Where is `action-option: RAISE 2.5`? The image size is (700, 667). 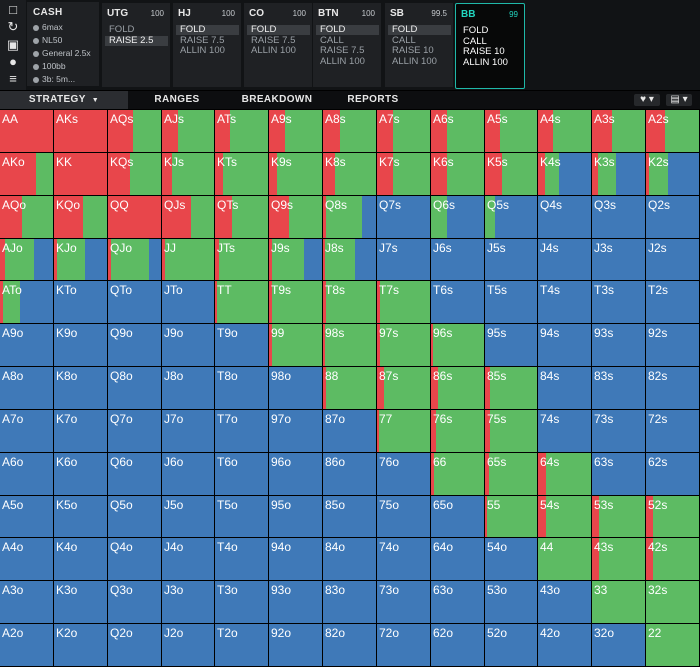
action-option: RAISE 2.5 is located at coordinates (136, 40).